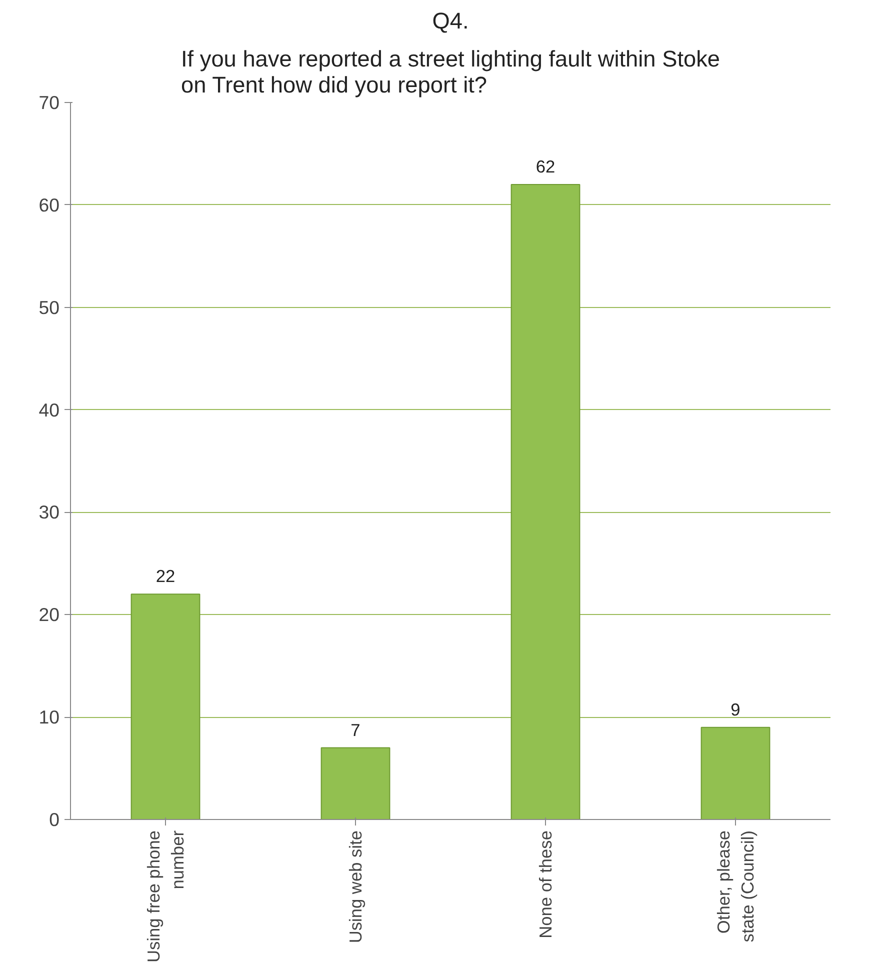 The image size is (872, 979). Describe the element at coordinates (546, 884) in the screenshot. I see `x-tick-label: None of these` at that location.